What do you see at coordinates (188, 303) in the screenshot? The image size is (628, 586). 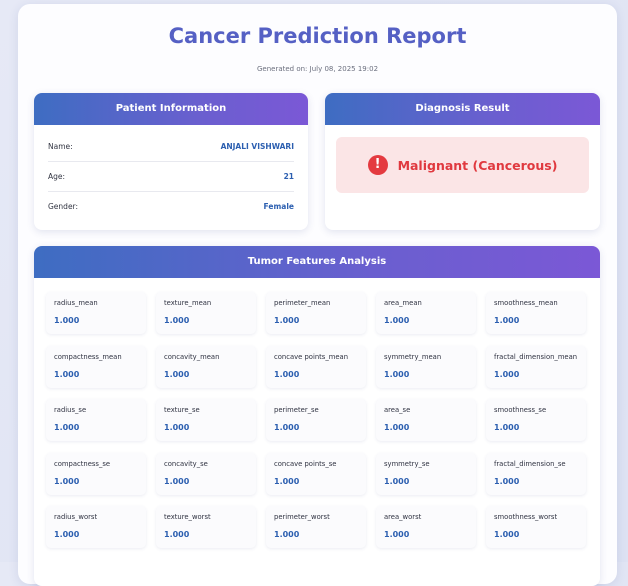 I see `feature-name: texture_mean` at bounding box center [188, 303].